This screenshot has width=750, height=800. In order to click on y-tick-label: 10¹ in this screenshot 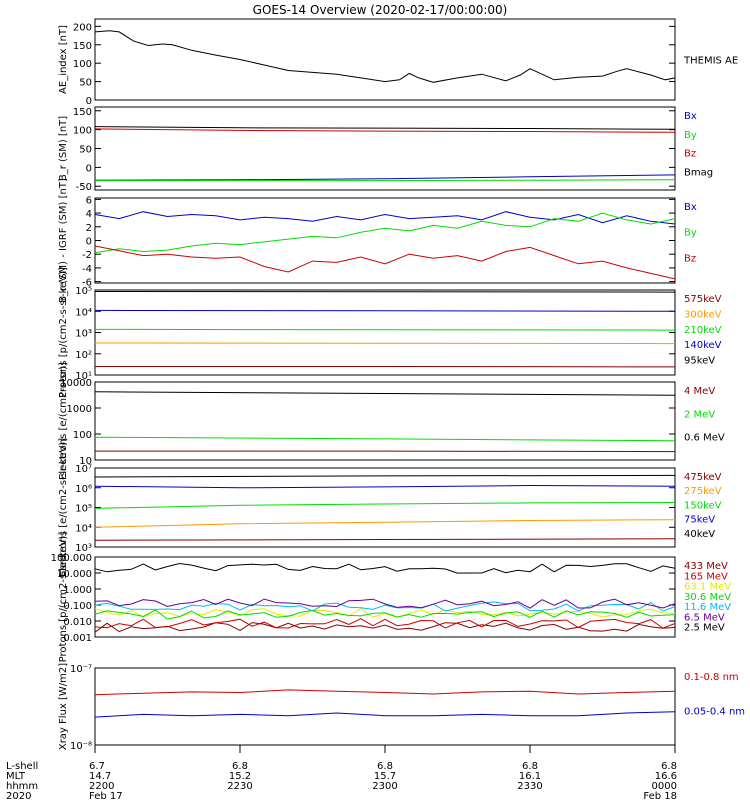, I will do `click(83, 376)`.